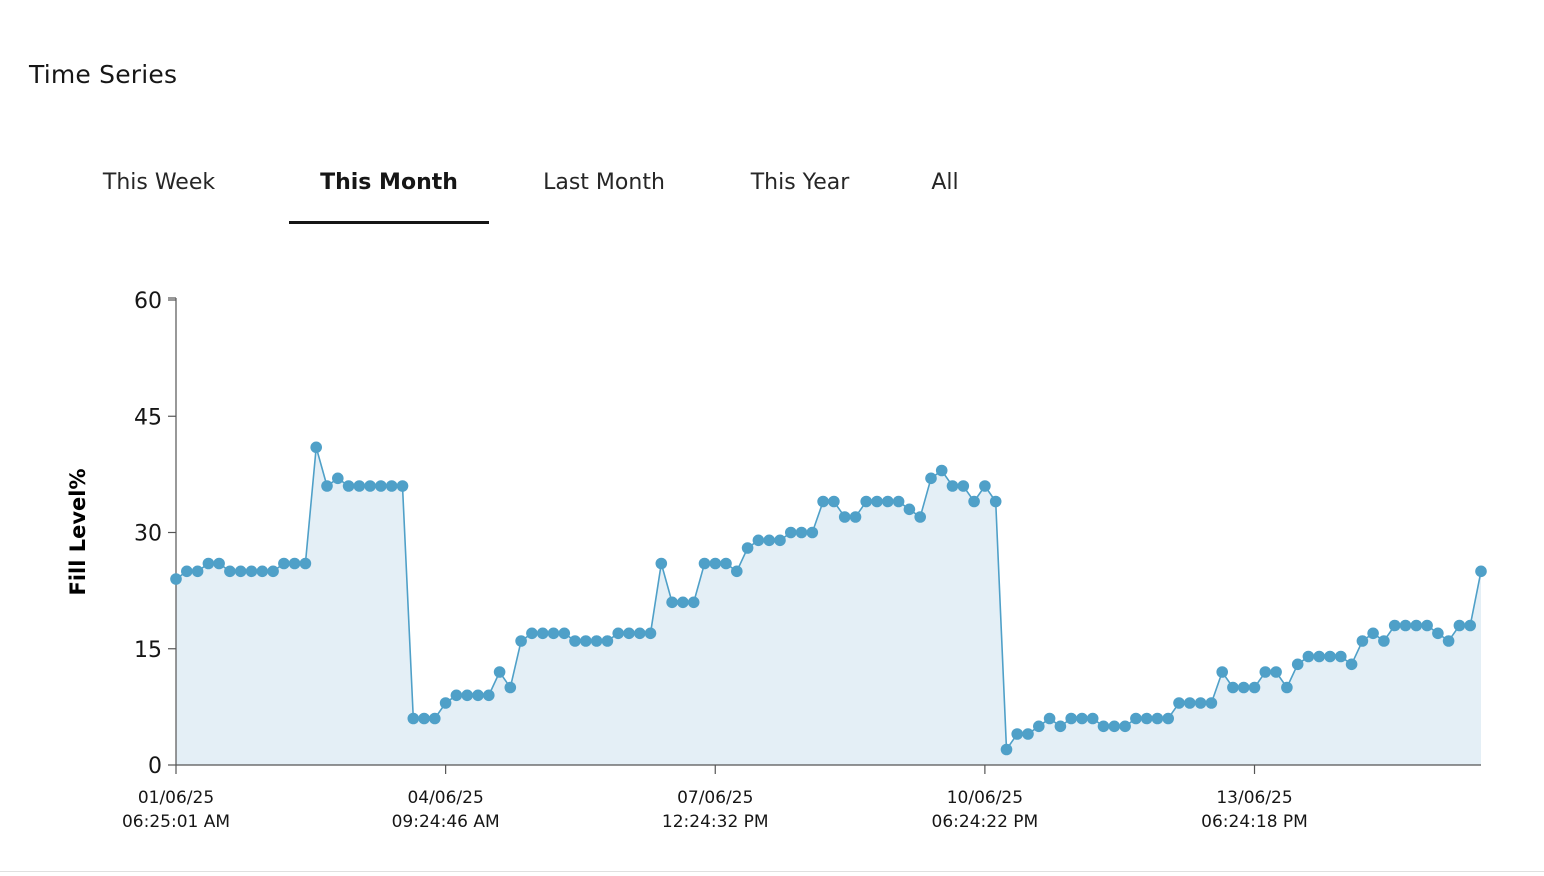 The image size is (1544, 876). Describe the element at coordinates (103, 74) in the screenshot. I see `page-title: Time Series` at that location.